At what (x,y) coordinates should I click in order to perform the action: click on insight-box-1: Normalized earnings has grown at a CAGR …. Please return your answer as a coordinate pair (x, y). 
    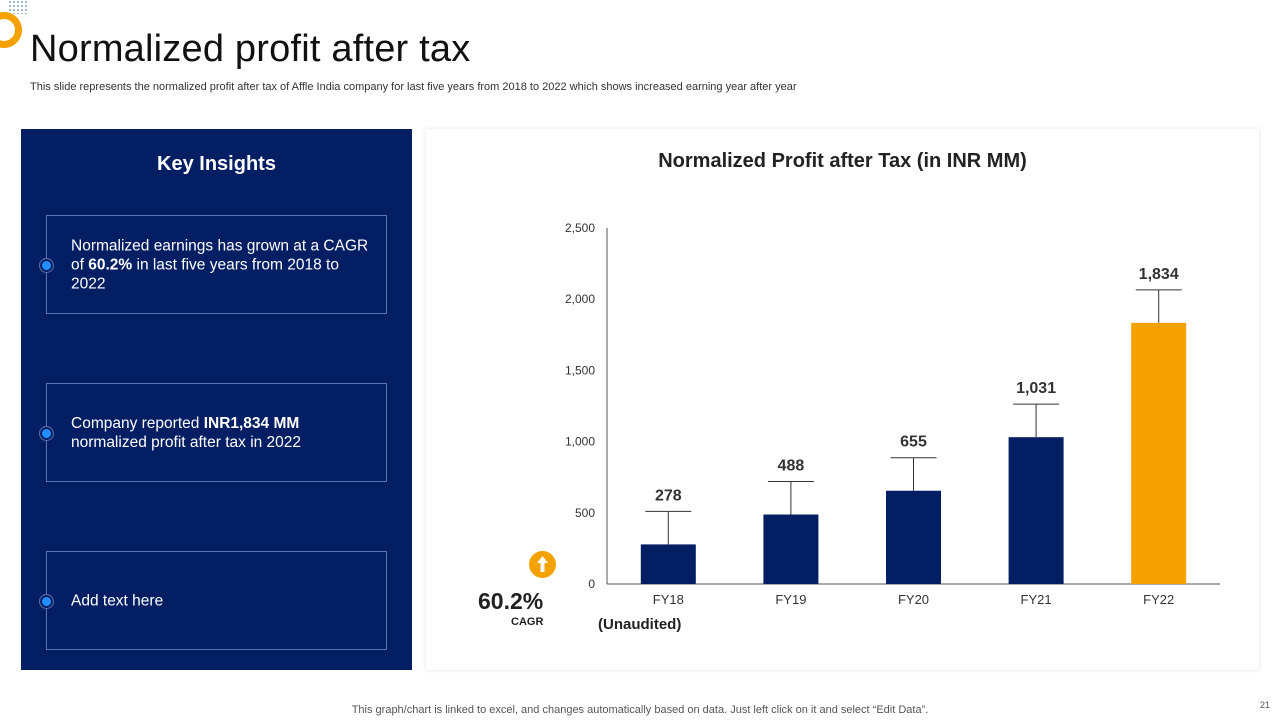
    Looking at the image, I should click on (213, 264).